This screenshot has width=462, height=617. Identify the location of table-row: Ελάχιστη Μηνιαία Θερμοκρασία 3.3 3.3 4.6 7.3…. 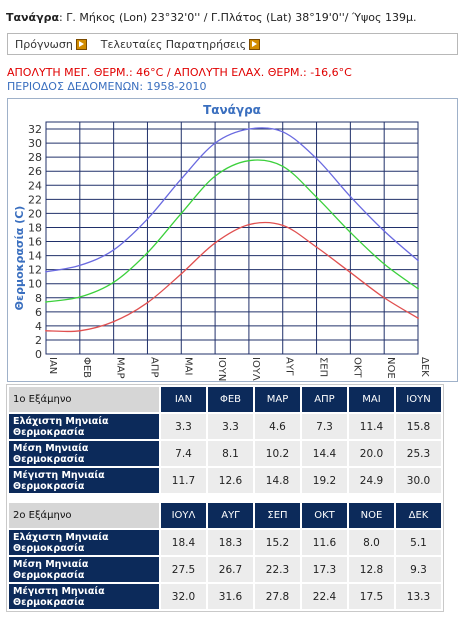
(225, 426).